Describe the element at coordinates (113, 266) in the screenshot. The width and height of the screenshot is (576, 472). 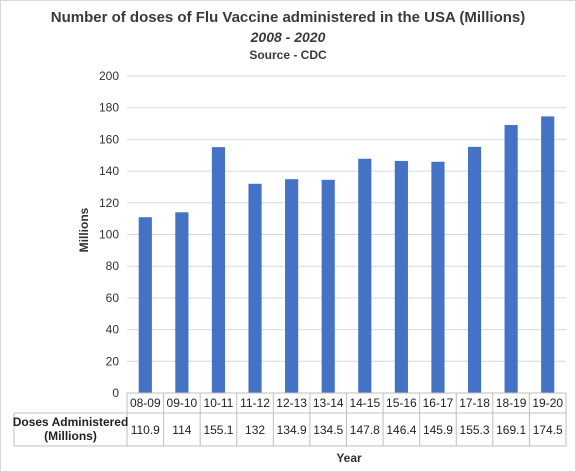
I see `y-tick-label: 80` at that location.